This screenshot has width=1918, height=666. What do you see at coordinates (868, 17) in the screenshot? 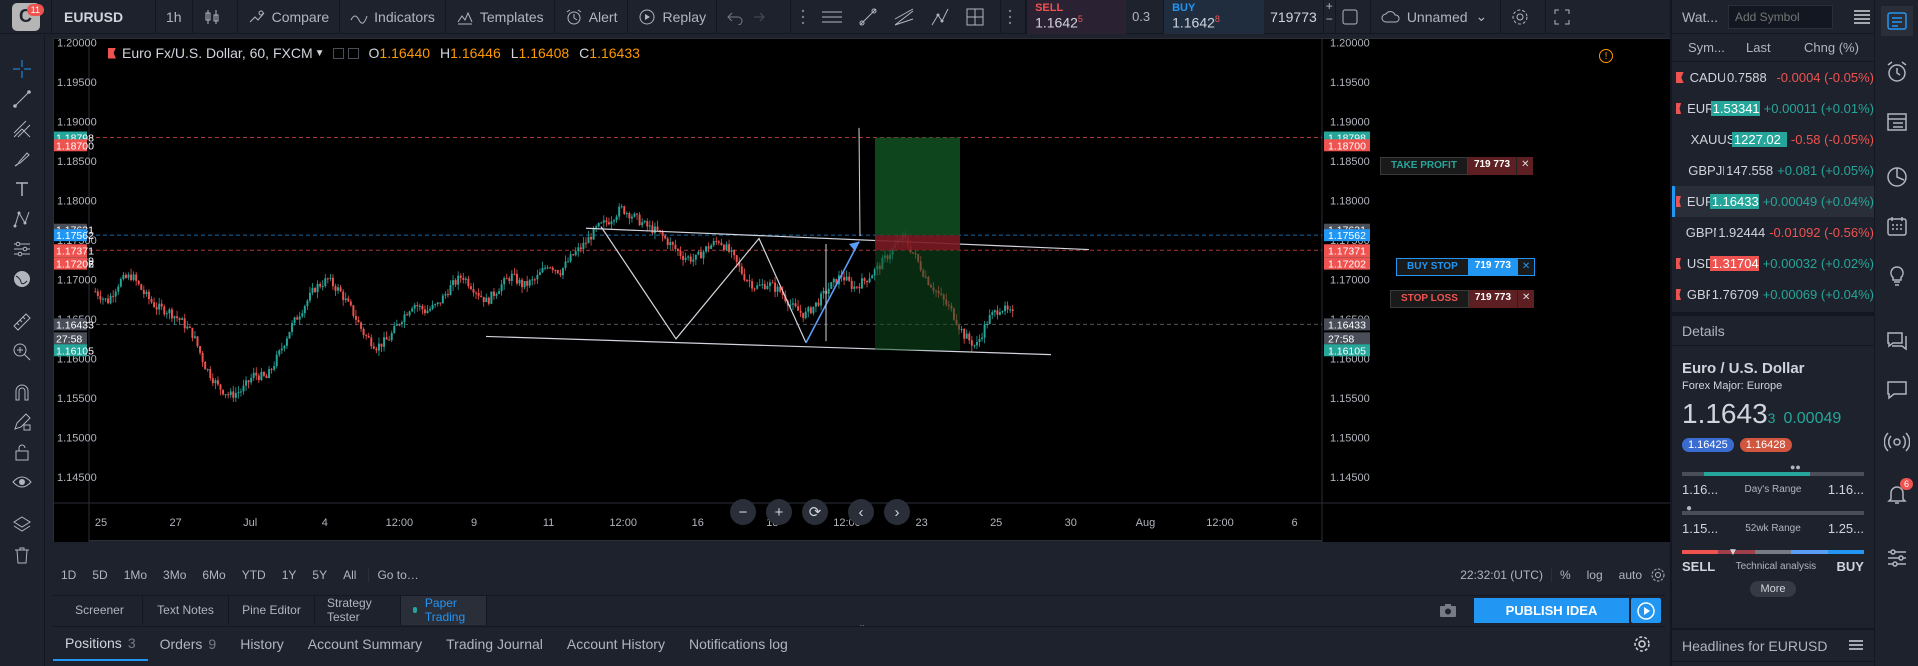
I see `trend-line-icon` at bounding box center [868, 17].